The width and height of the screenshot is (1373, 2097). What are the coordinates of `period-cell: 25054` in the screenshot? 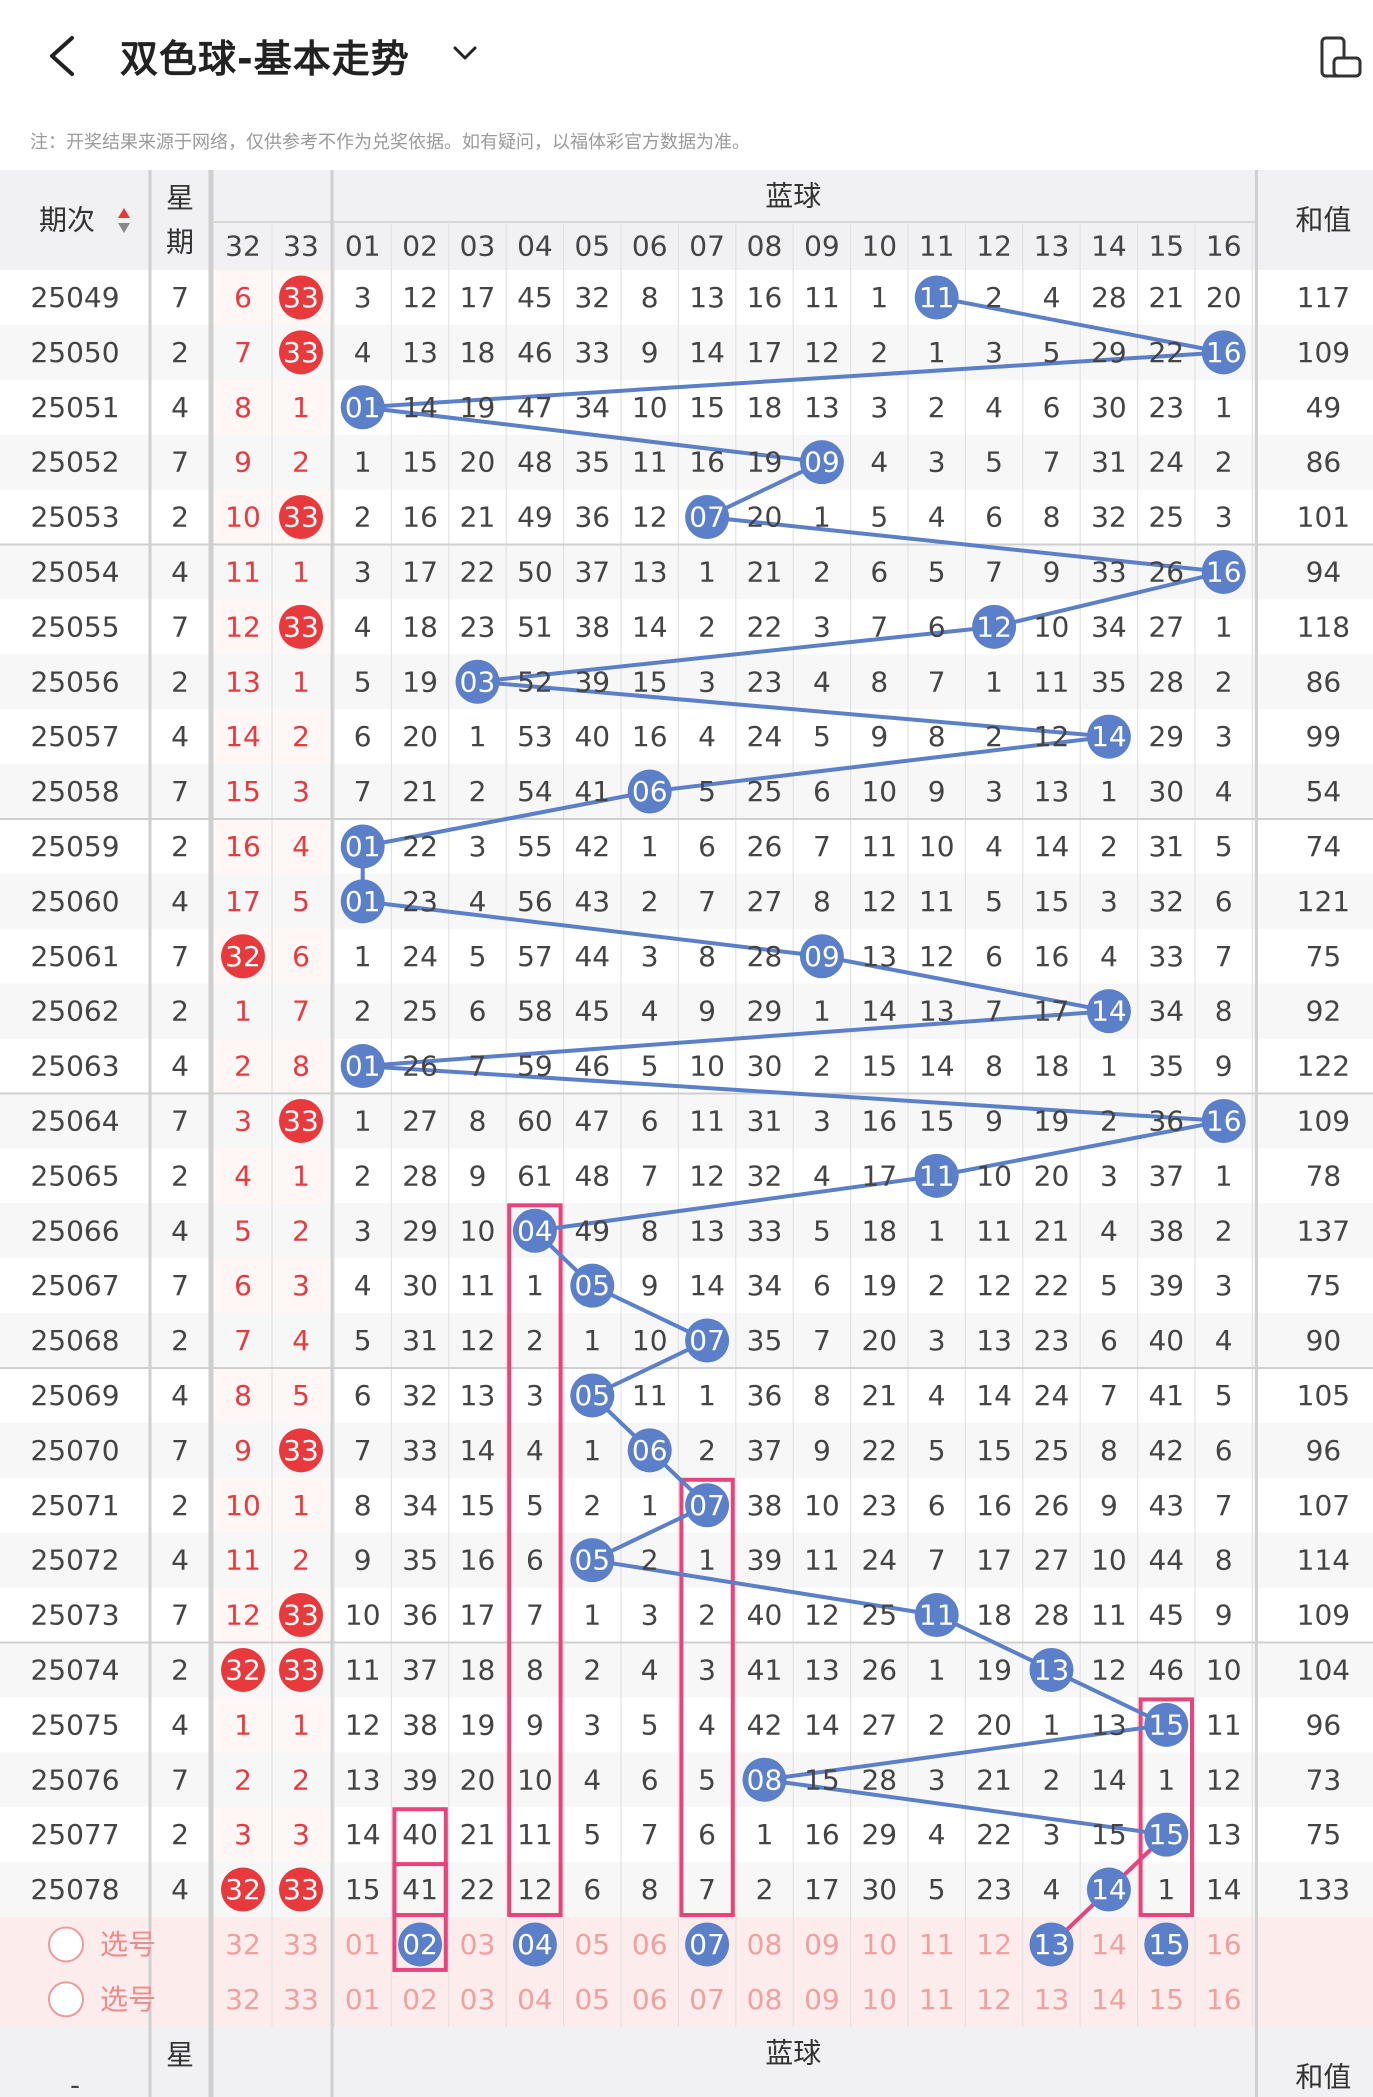 It's located at (74, 571).